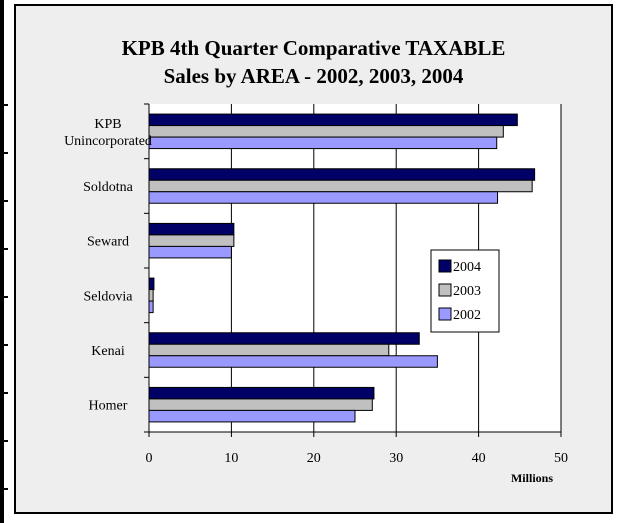  What do you see at coordinates (445, 266) in the screenshot?
I see `legend-swatch-2004` at bounding box center [445, 266].